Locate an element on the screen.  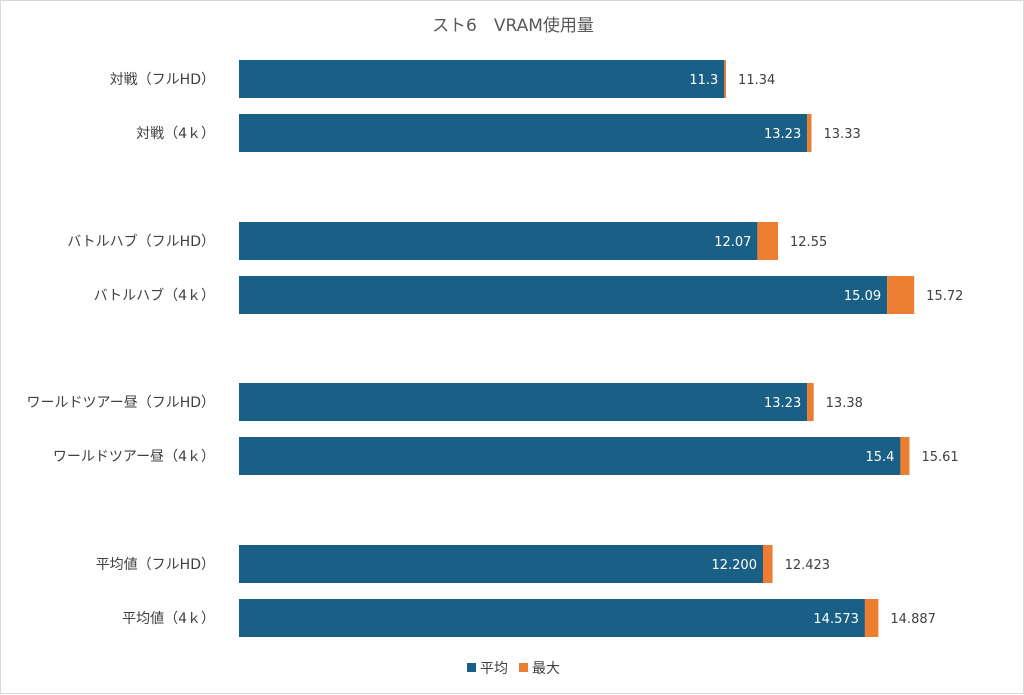
data-label-max: 12.55 is located at coordinates (808, 242).